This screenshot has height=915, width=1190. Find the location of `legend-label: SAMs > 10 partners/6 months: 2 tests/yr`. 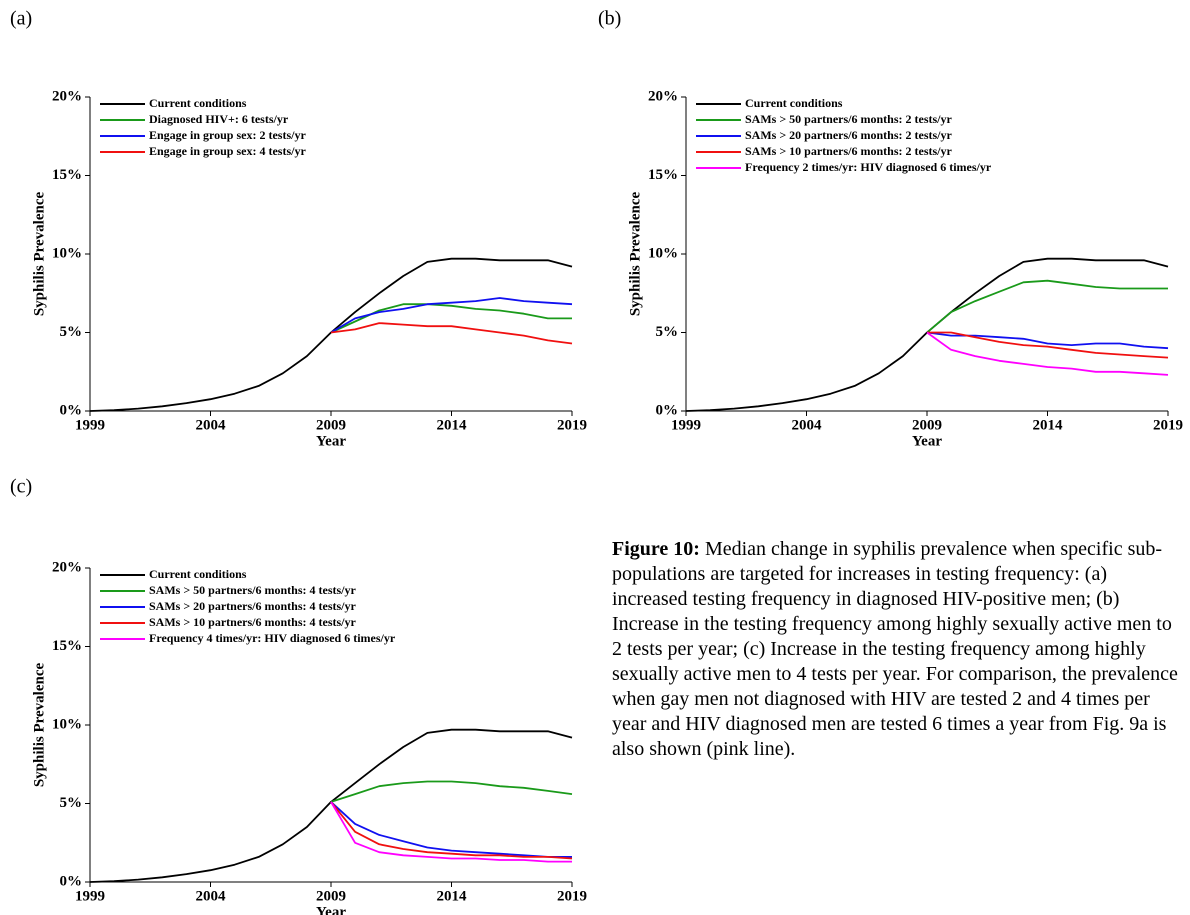

legend-label: SAMs > 10 partners/6 months: 2 tests/yr is located at coordinates (848, 151).